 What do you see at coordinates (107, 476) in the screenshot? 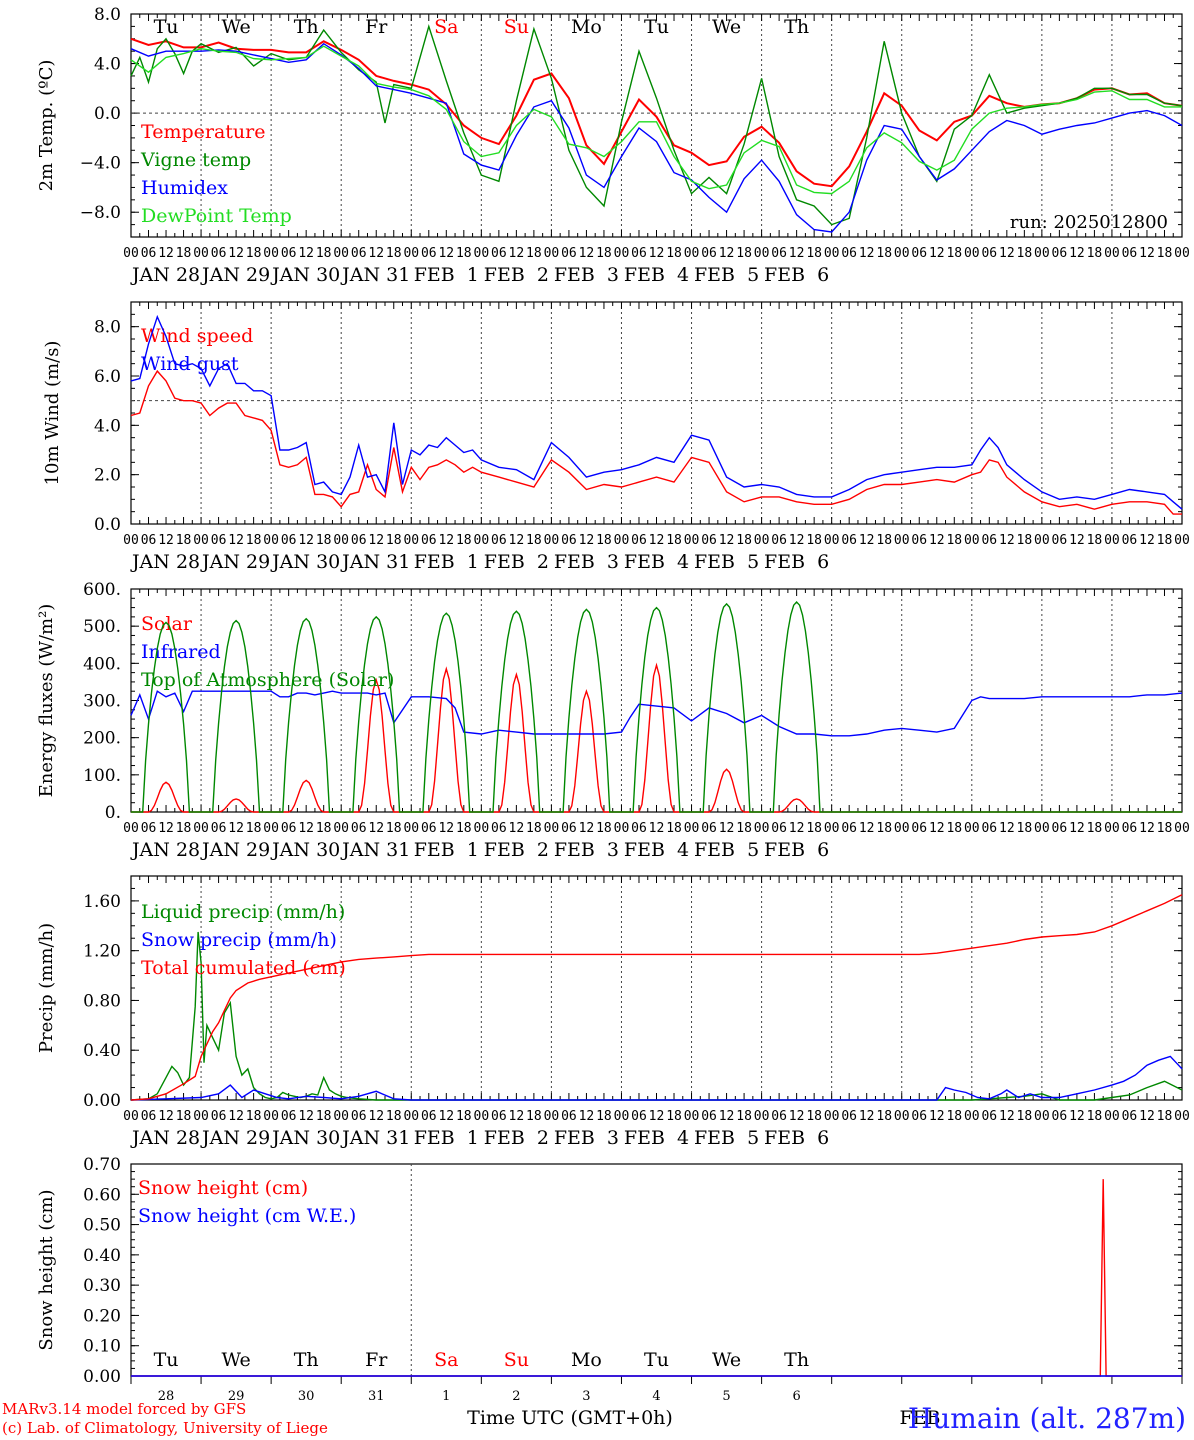
I see `y-tick-label: 2.0` at bounding box center [107, 476].